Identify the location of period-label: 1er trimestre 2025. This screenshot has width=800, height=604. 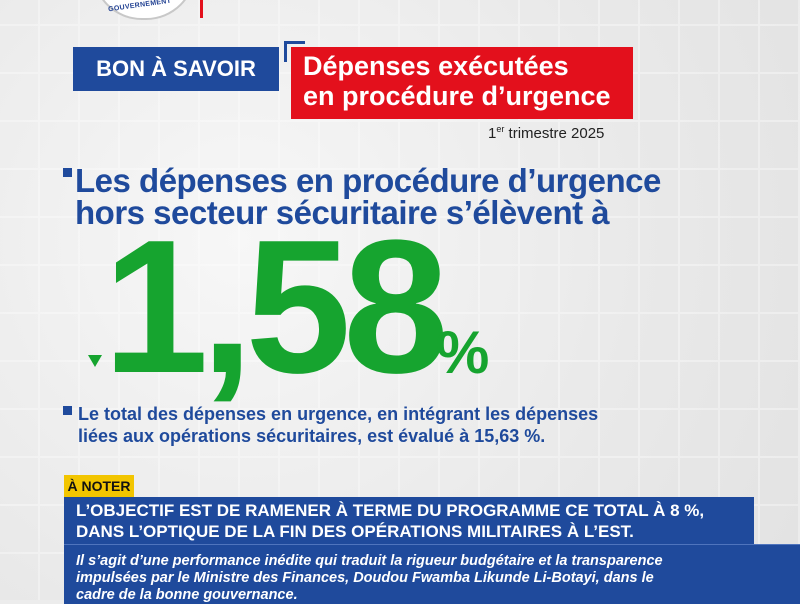
(546, 133).